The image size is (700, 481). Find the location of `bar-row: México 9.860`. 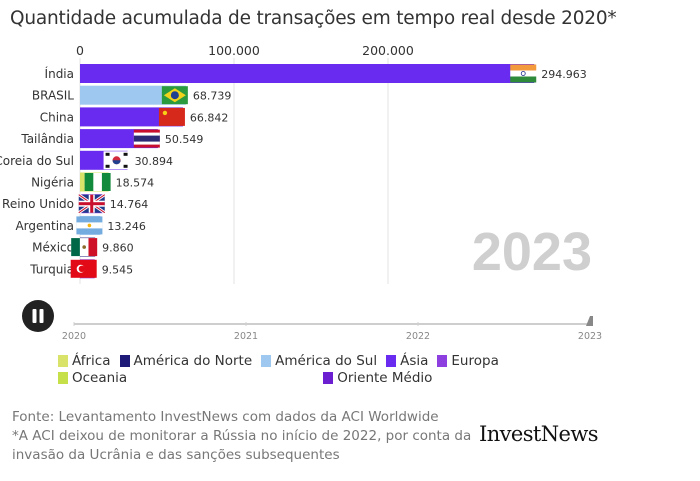

bar-row: México 9.860 is located at coordinates (83, 247).